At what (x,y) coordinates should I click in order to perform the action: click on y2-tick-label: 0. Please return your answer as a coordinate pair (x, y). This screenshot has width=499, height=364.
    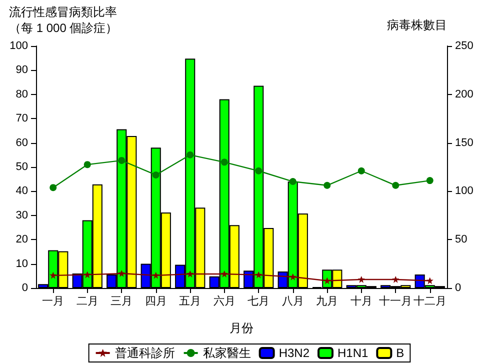
    Looking at the image, I should click on (458, 288).